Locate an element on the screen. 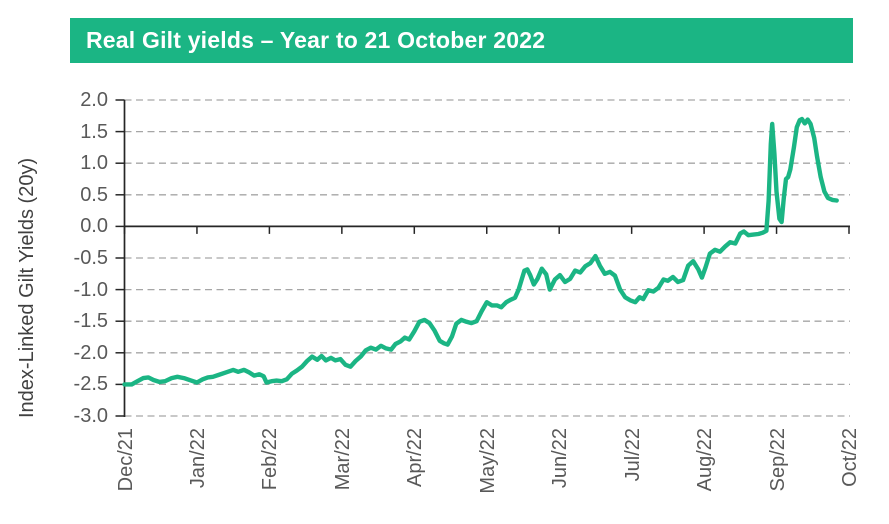 Image resolution: width=889 pixels, height=524 pixels. y-tick-label: -1.5 is located at coordinates (90, 321).